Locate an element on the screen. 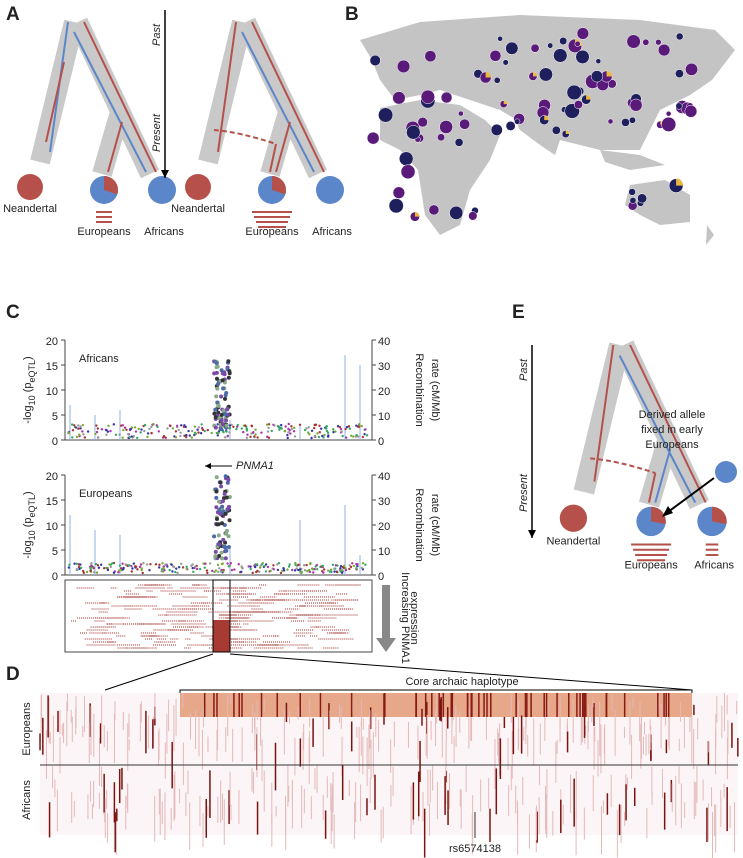 The width and height of the screenshot is (743, 858). neandertal-circle is located at coordinates (198, 187).